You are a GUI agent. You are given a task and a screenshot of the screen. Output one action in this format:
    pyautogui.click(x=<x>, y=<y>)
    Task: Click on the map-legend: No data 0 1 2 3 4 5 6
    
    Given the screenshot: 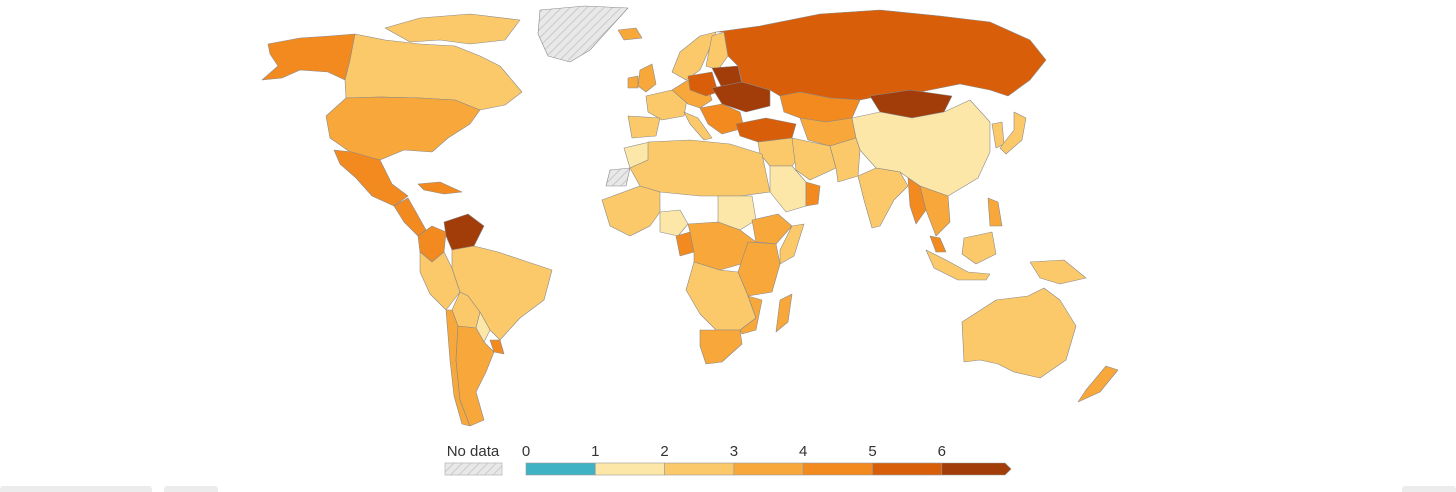 What is the action you would take?
    pyautogui.click(x=728, y=459)
    